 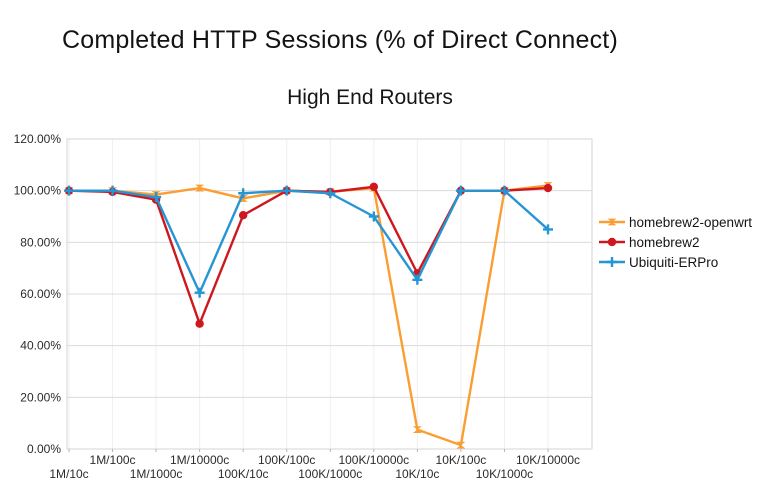 I want to click on legend-label: homebrew2, so click(x=664, y=242).